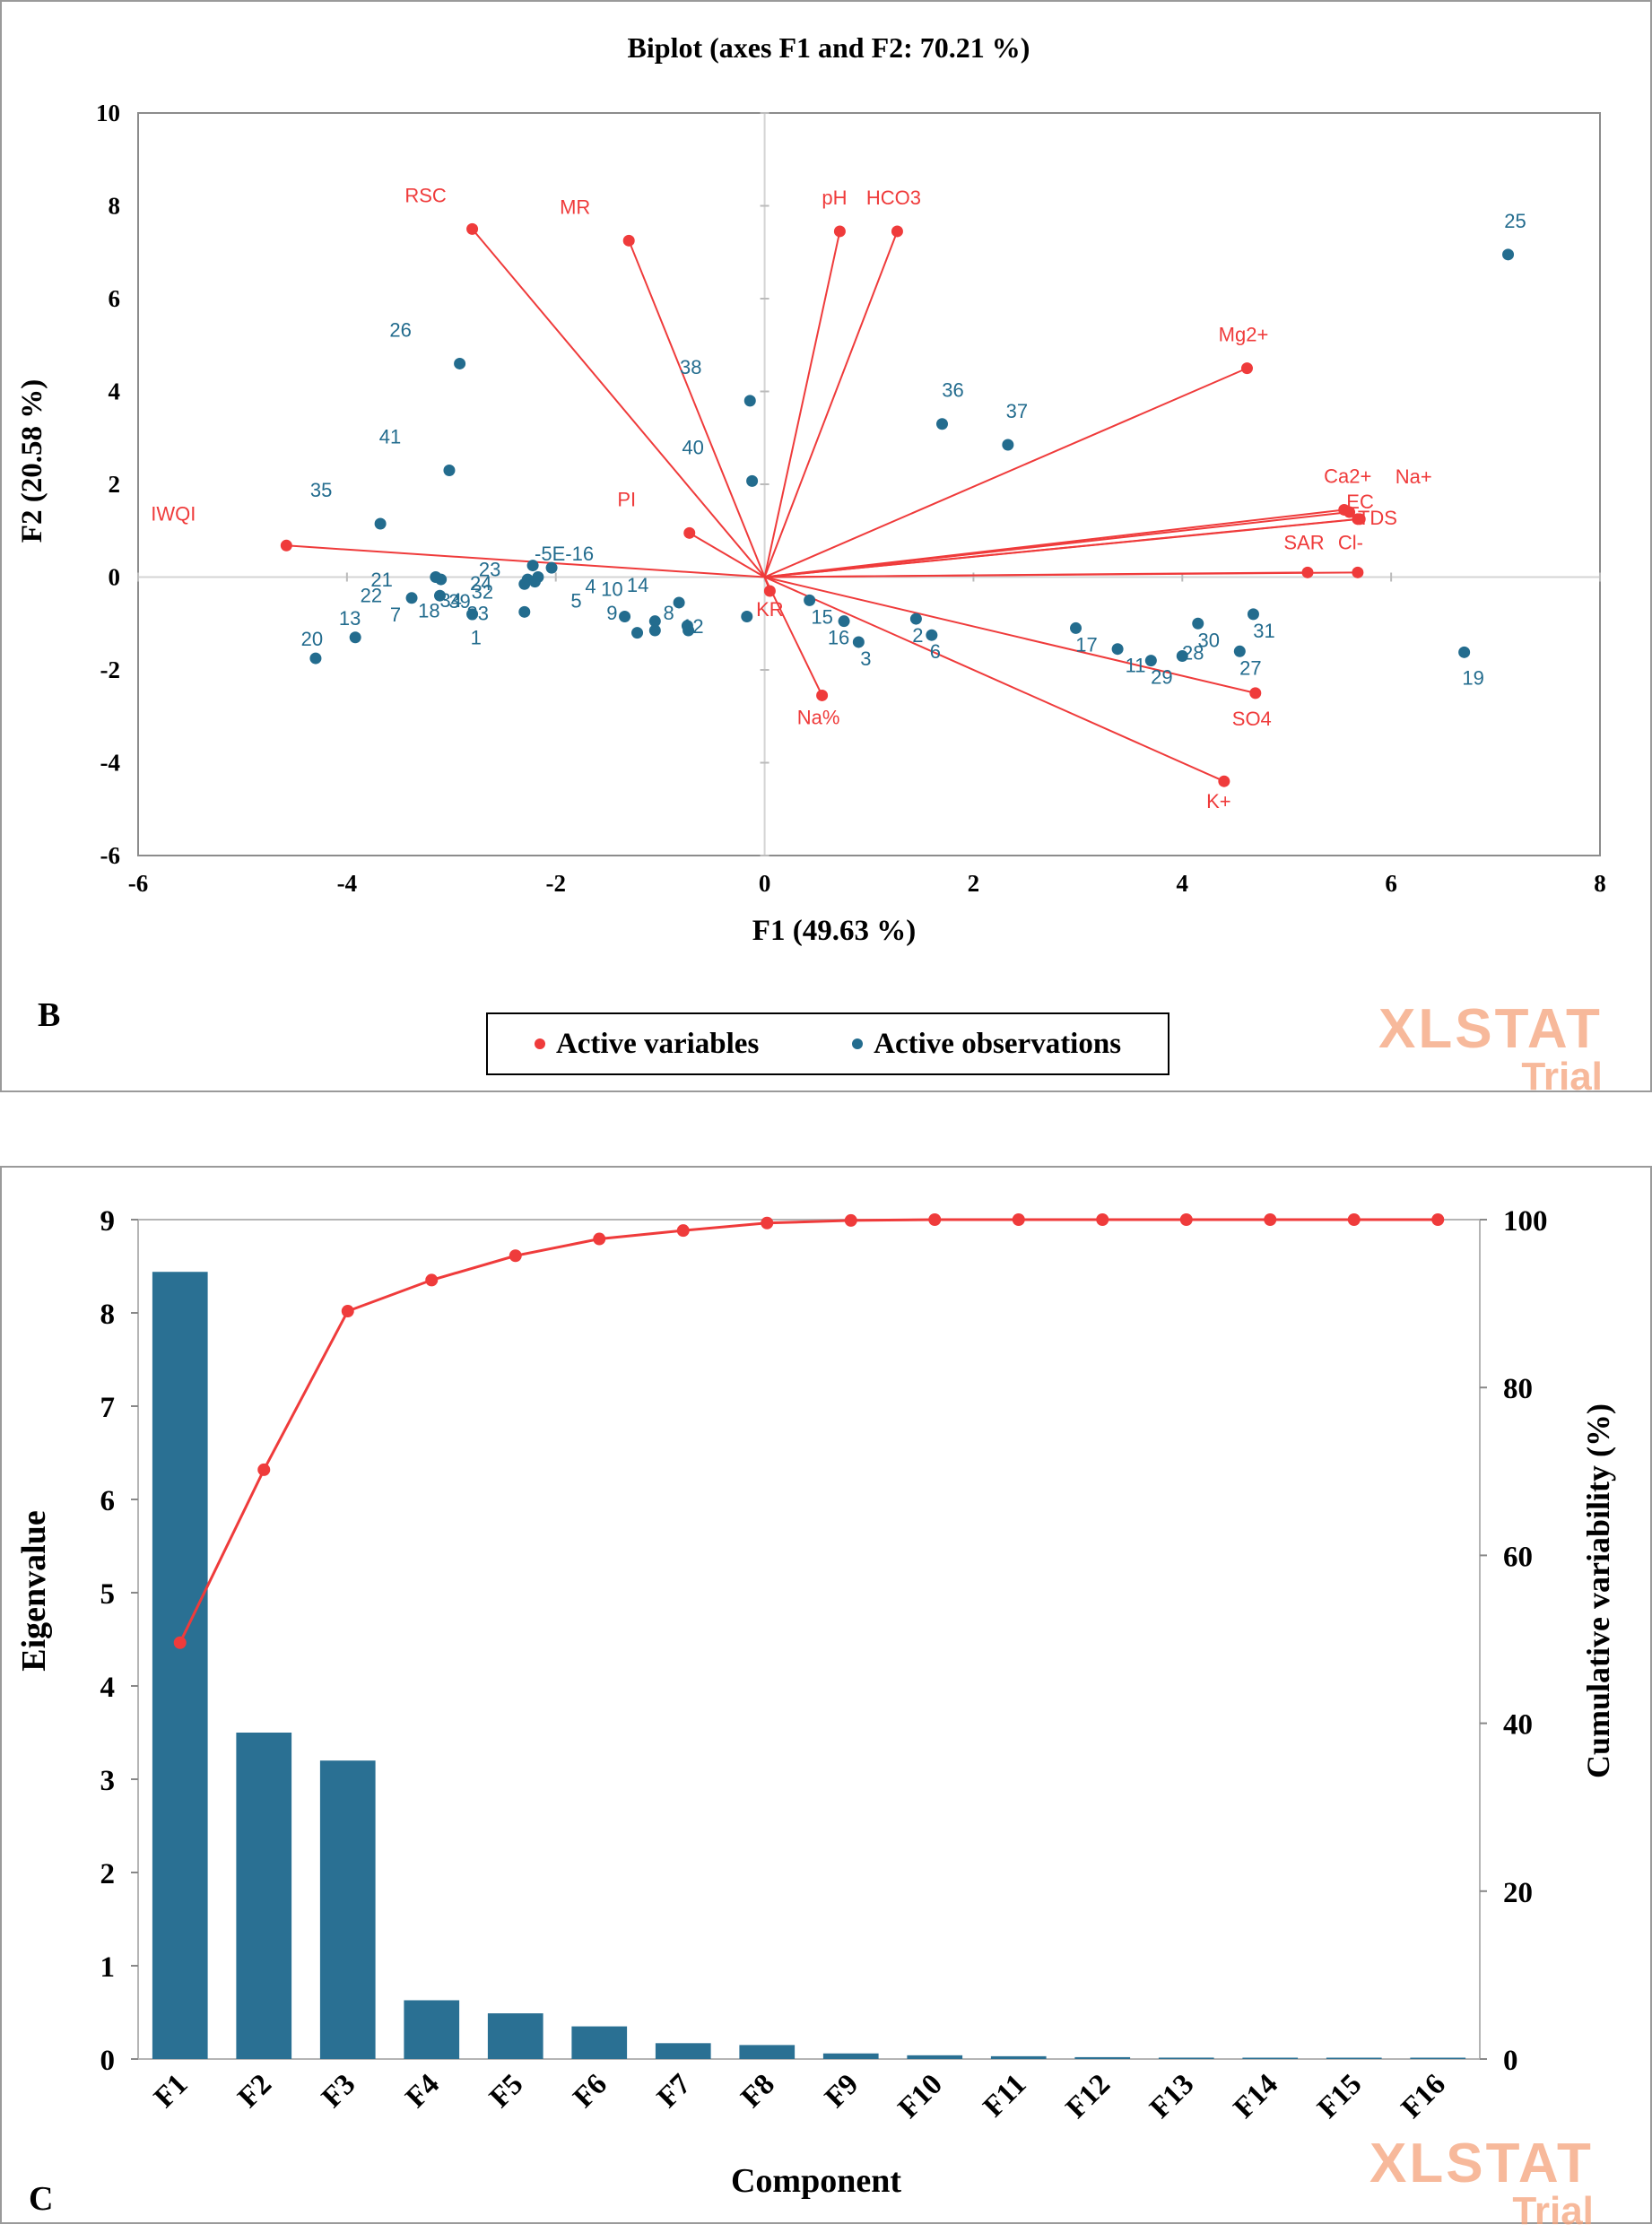 This screenshot has width=1652, height=2233. Describe the element at coordinates (690, 367) in the screenshot. I see `observation-label: 38` at that location.